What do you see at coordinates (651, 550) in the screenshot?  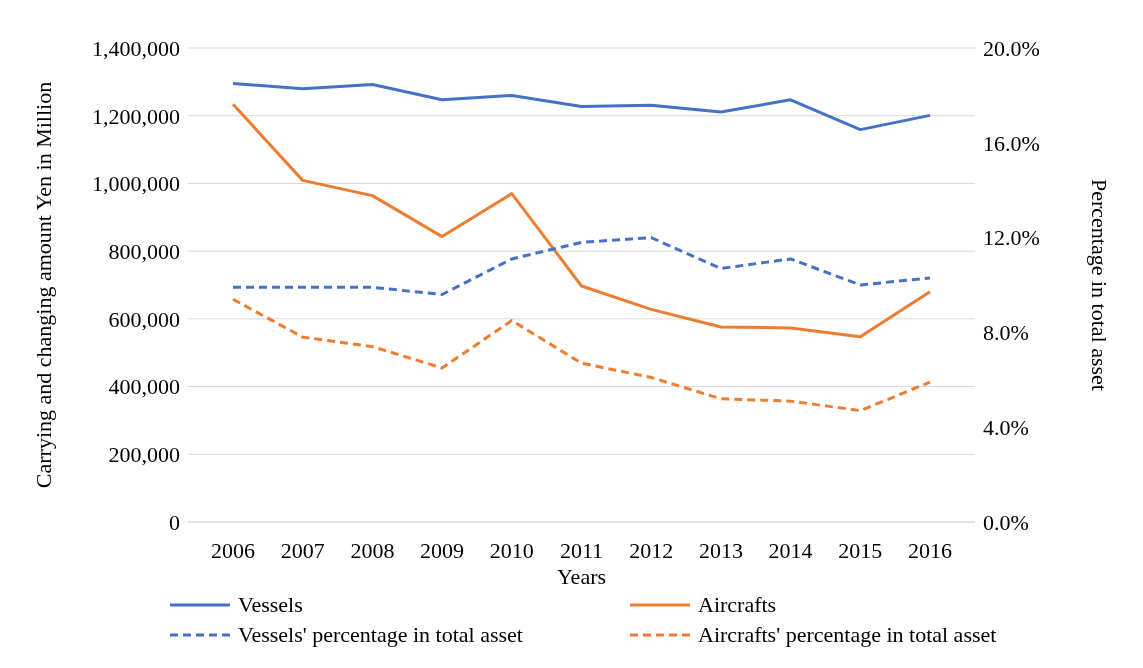 I see `x-tick-label: 2012` at bounding box center [651, 550].